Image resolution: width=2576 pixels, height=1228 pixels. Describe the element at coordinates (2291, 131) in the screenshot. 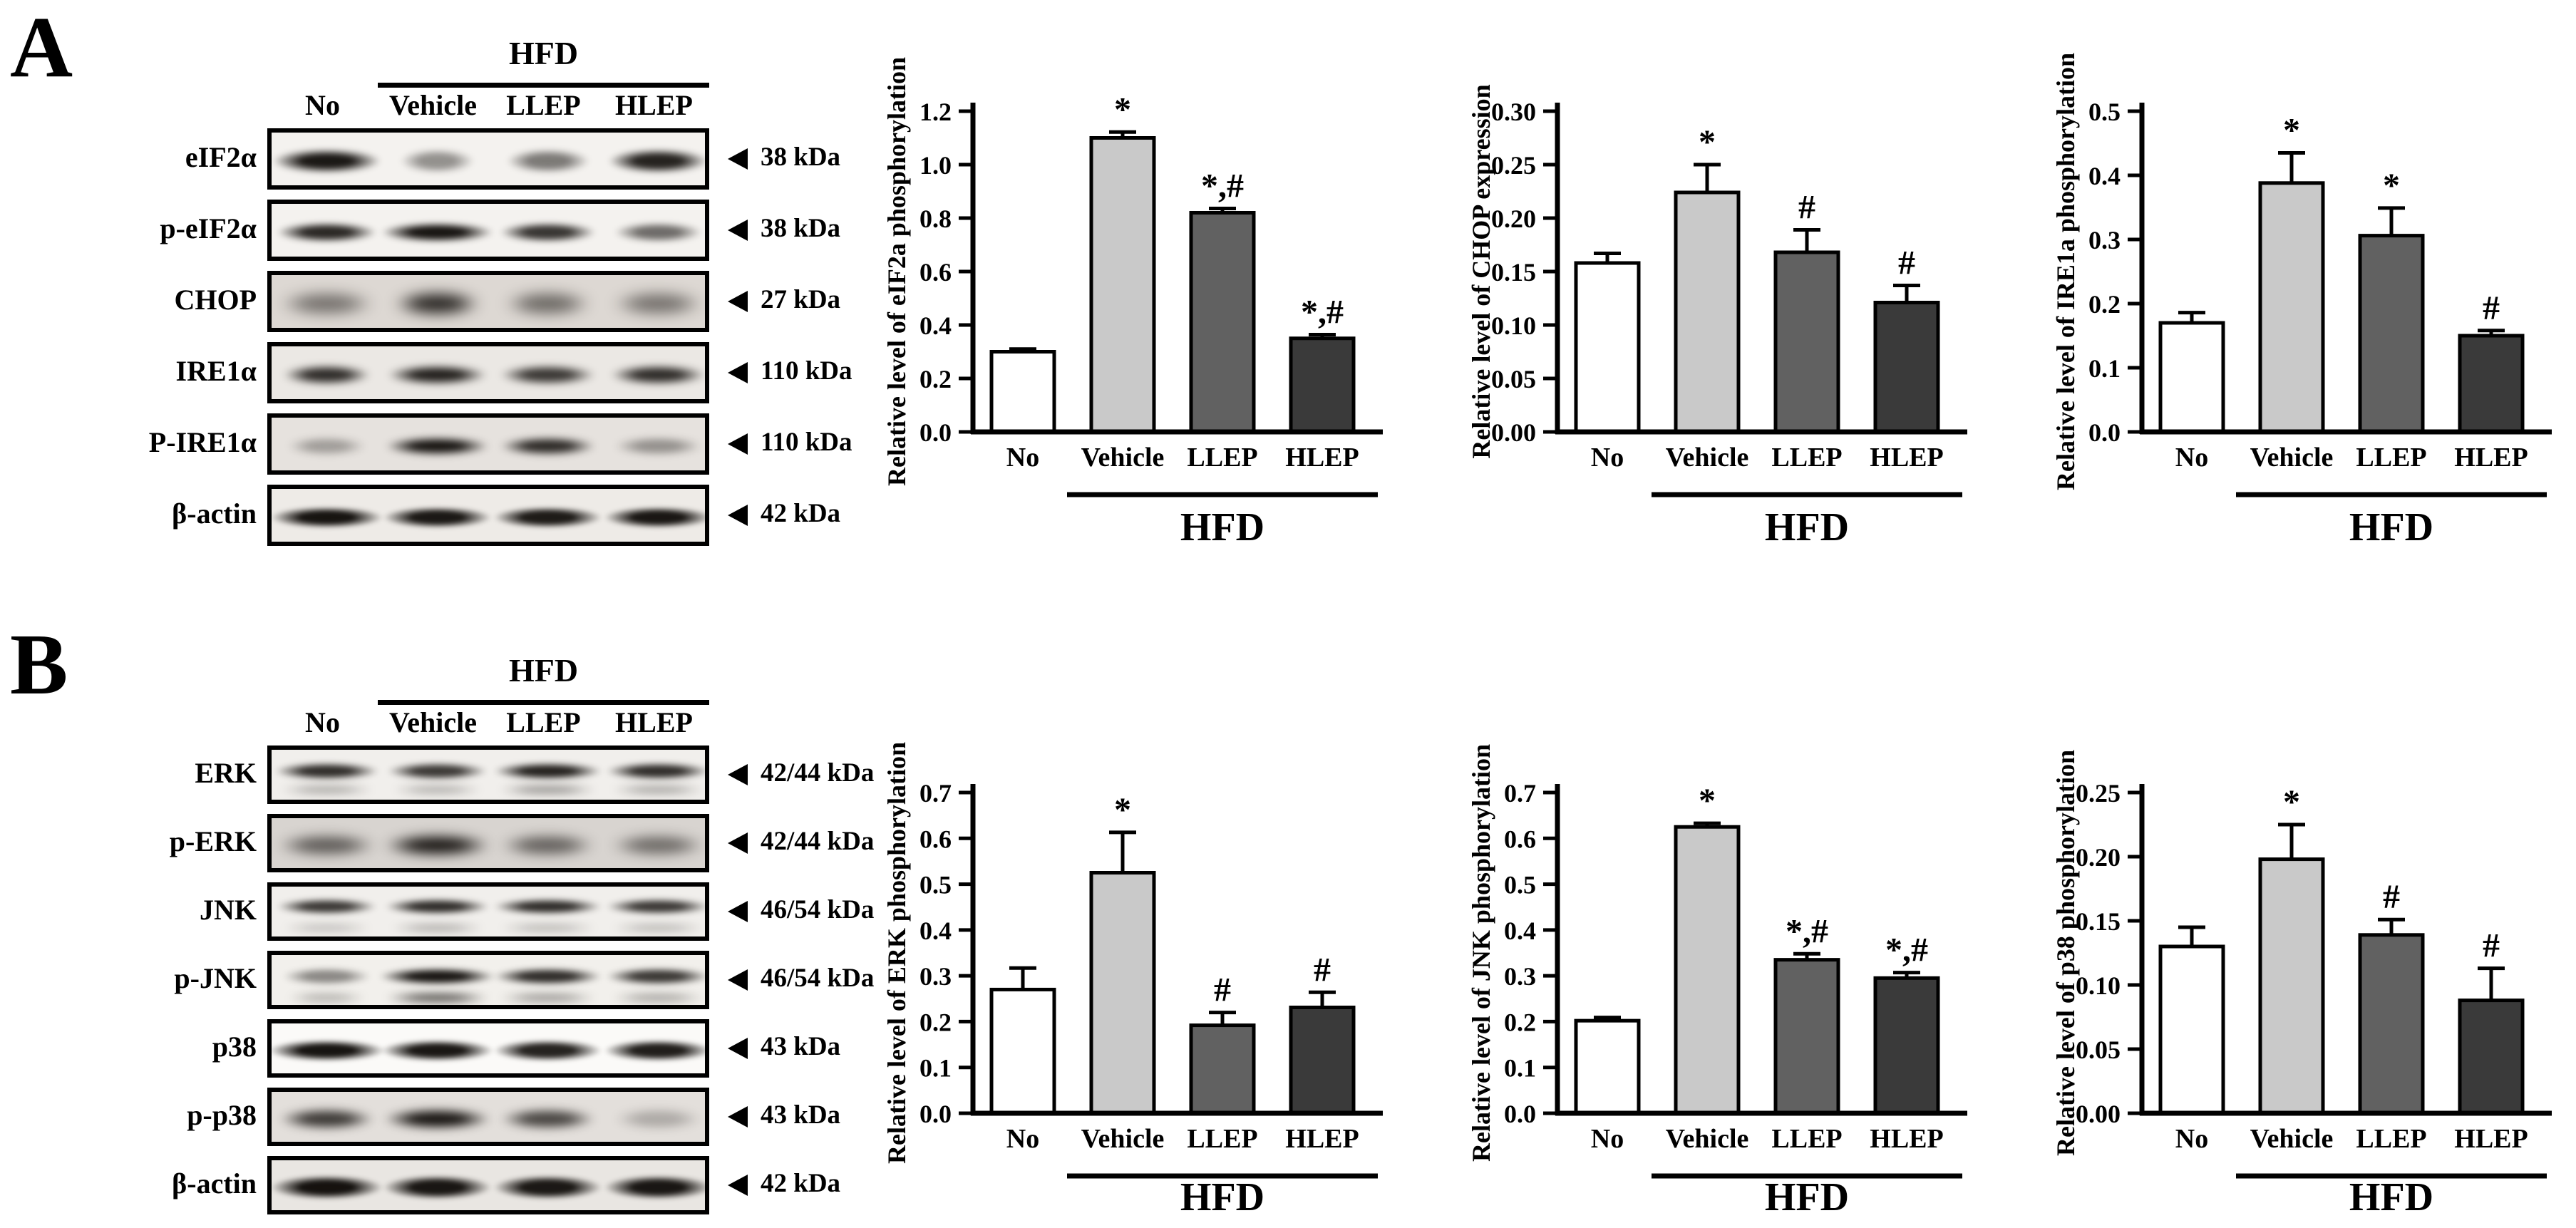

I see `significance-marker: *` at that location.